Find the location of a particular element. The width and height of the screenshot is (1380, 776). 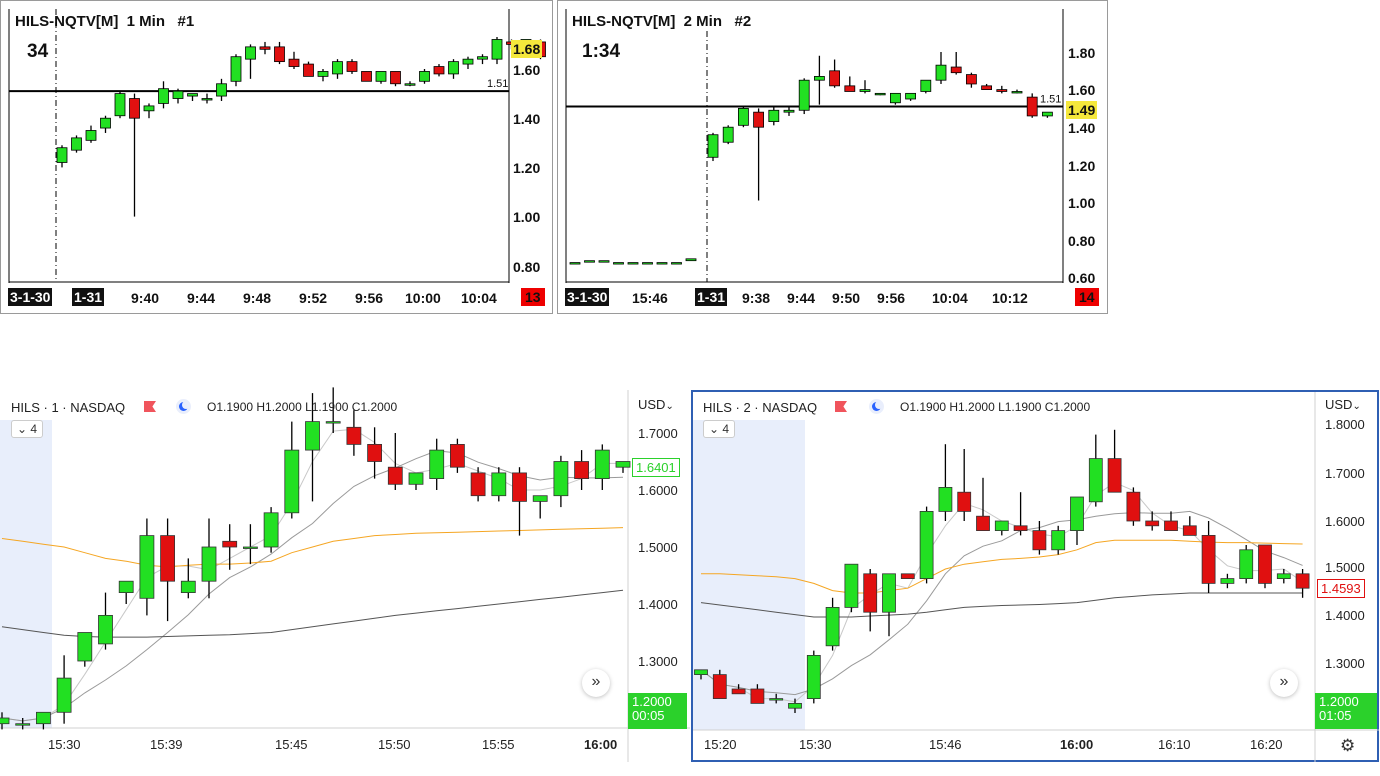

x-label: 15:20 is located at coordinates (720, 744).